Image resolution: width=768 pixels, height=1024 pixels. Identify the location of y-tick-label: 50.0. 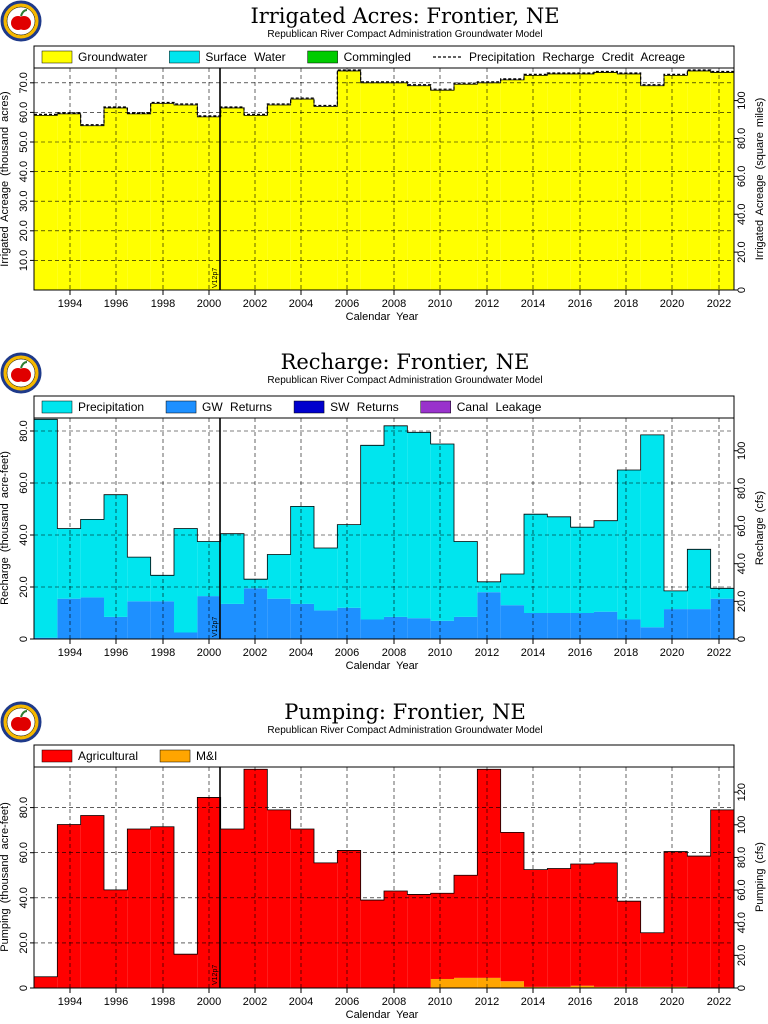
(24, 141).